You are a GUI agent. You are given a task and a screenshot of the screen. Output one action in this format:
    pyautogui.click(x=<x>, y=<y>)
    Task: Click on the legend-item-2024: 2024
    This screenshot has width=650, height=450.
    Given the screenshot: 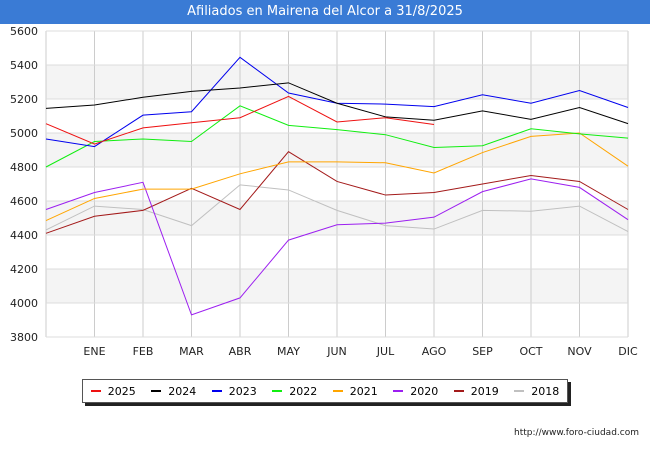 What is the action you would take?
    pyautogui.click(x=173, y=391)
    